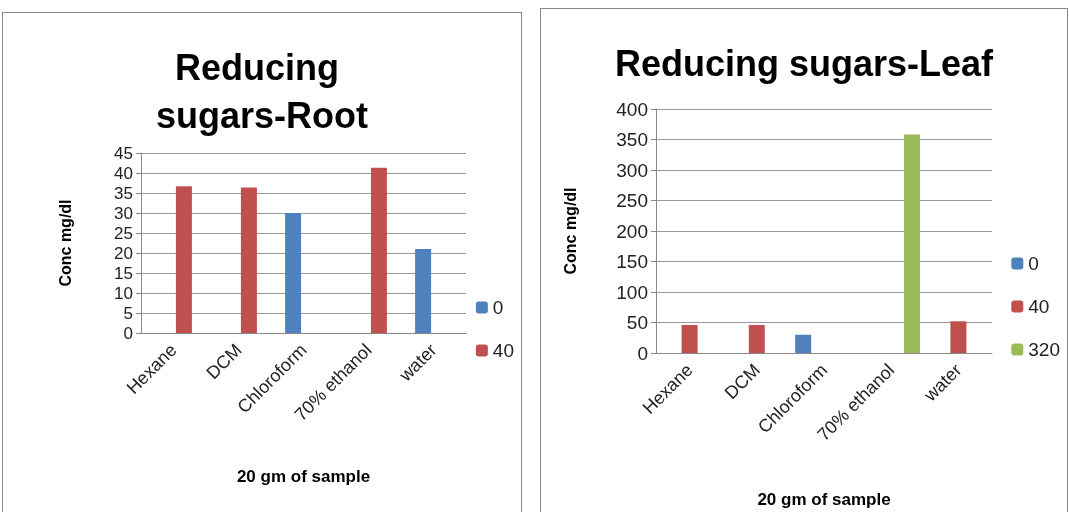 The image size is (1070, 512). What do you see at coordinates (632, 231) in the screenshot?
I see `y-tick-label: 200` at bounding box center [632, 231].